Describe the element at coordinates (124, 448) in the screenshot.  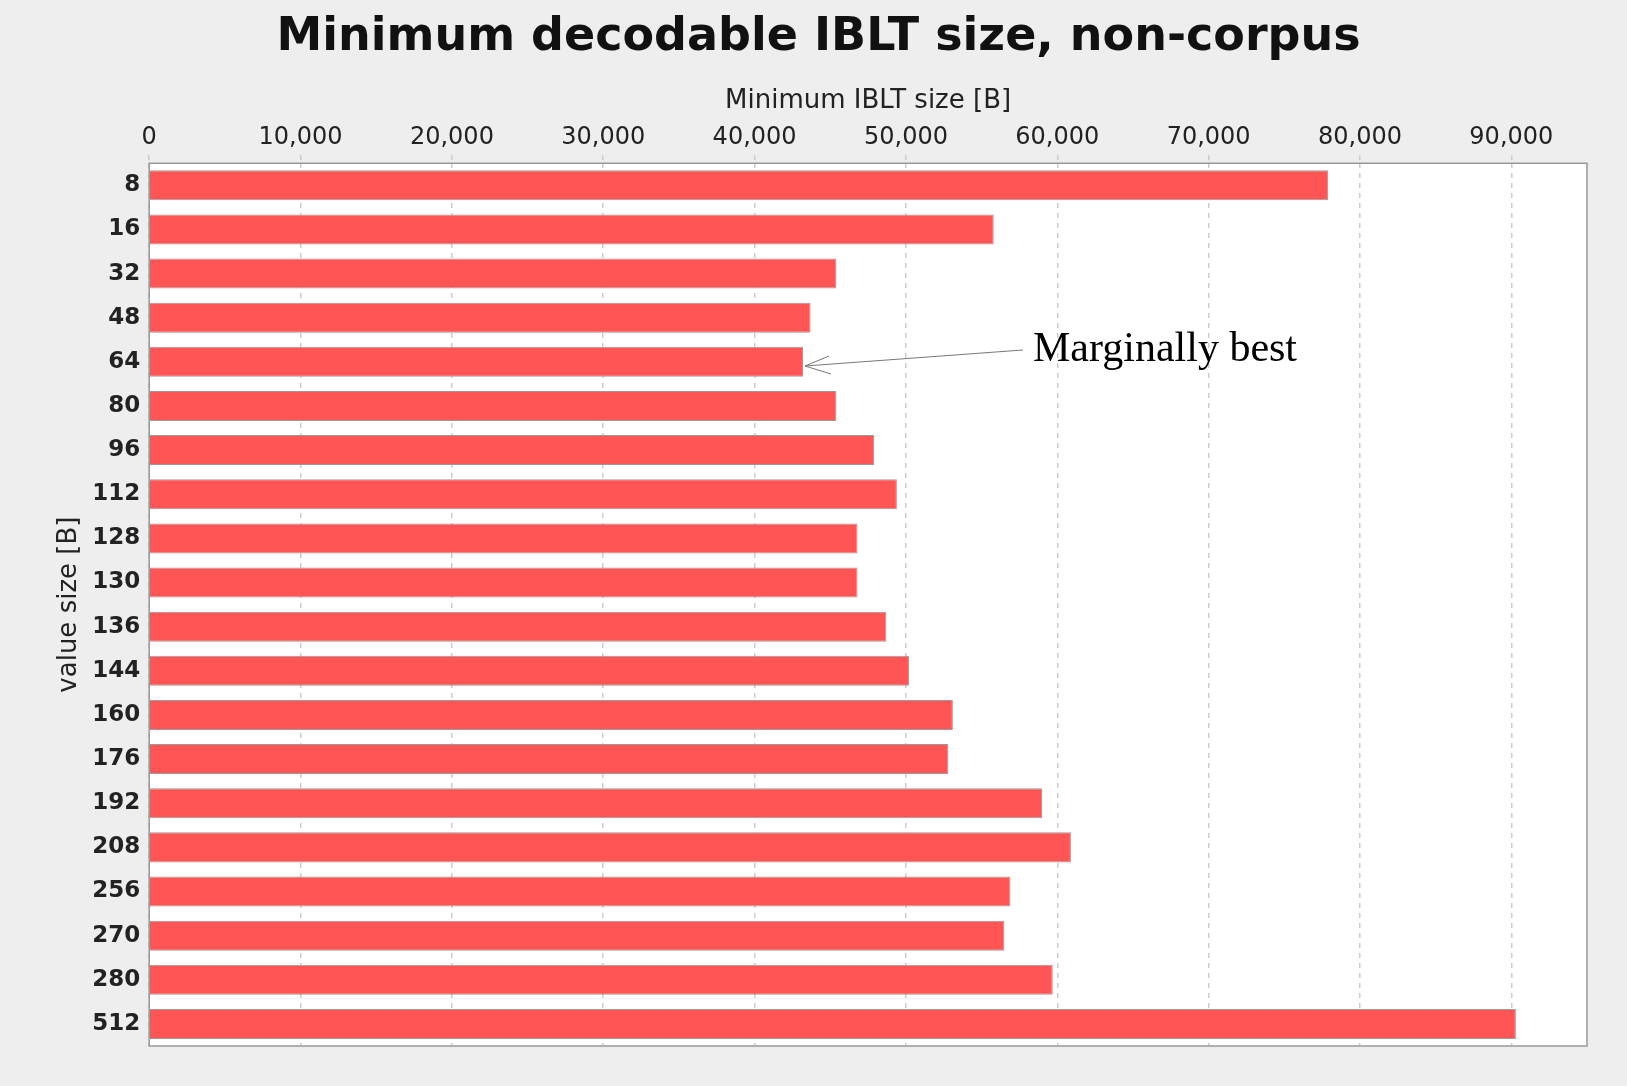
I see `y-tick-label: 96` at that location.